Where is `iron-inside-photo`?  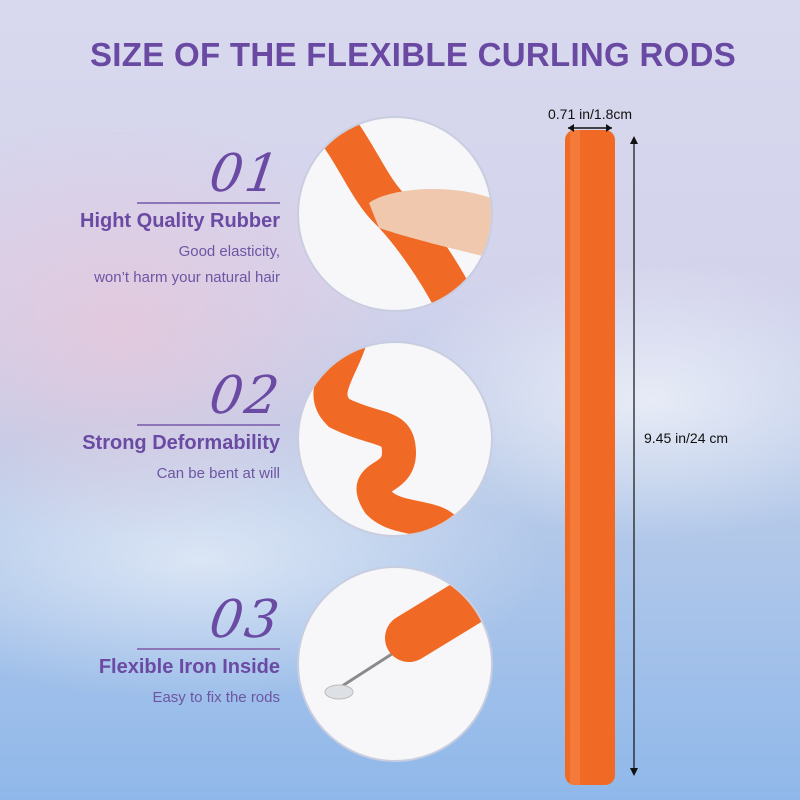
iron-inside-photo is located at coordinates (395, 664).